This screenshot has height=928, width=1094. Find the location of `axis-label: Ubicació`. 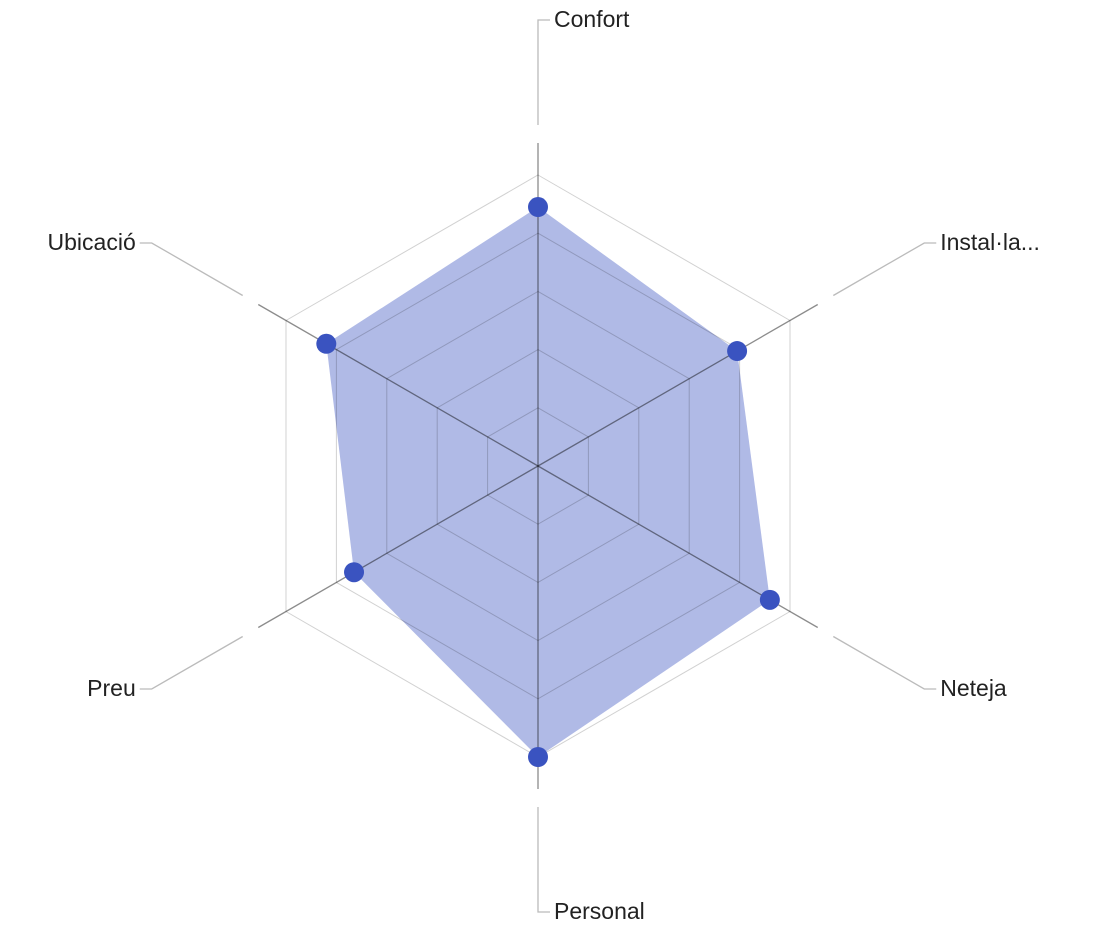

axis-label: Ubicació is located at coordinates (92, 242).